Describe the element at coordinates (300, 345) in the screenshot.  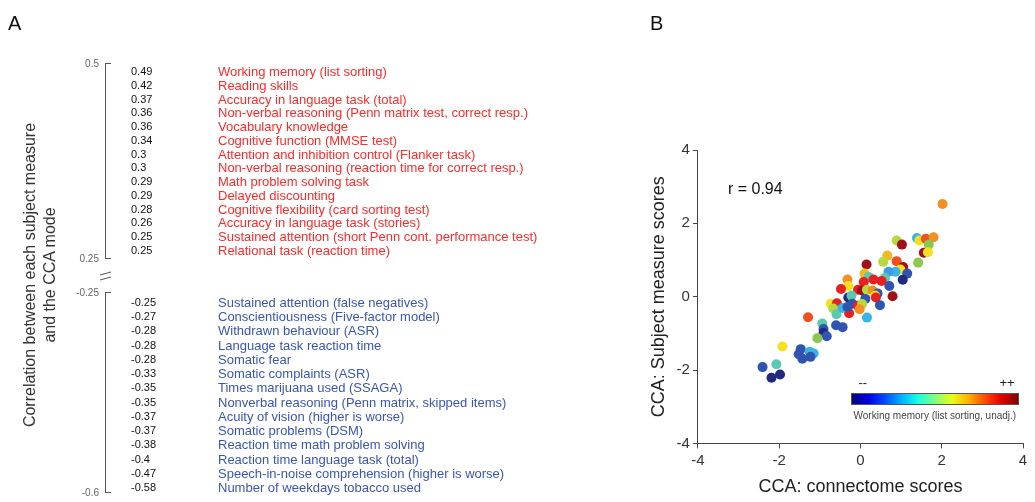
I see `category-label: Language task reaction time` at that location.